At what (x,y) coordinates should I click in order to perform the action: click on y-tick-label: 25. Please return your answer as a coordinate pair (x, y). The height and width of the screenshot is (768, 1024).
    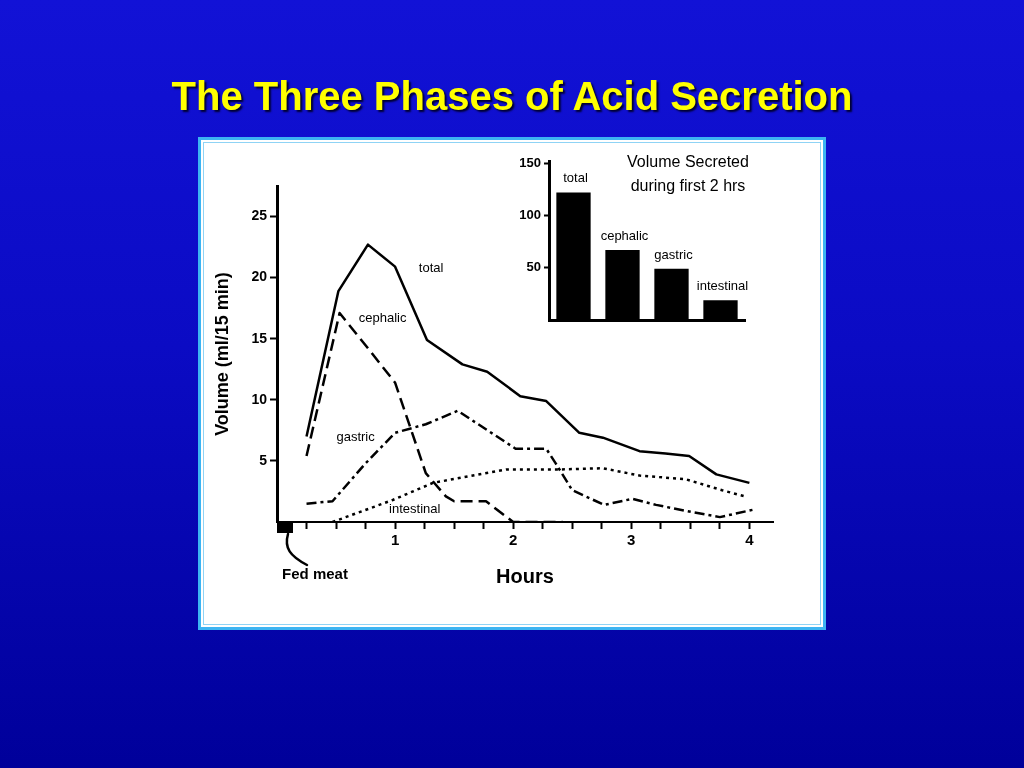
    Looking at the image, I should click on (259, 215).